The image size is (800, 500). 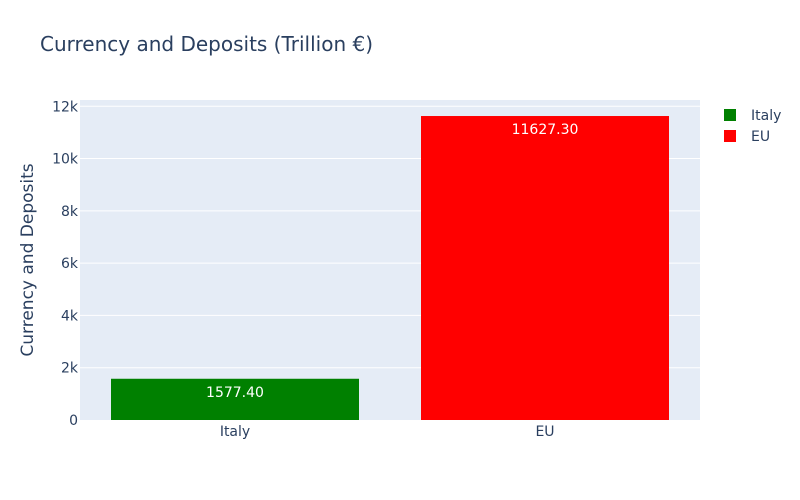 What do you see at coordinates (752, 126) in the screenshot?
I see `legend: Italy EU` at bounding box center [752, 126].